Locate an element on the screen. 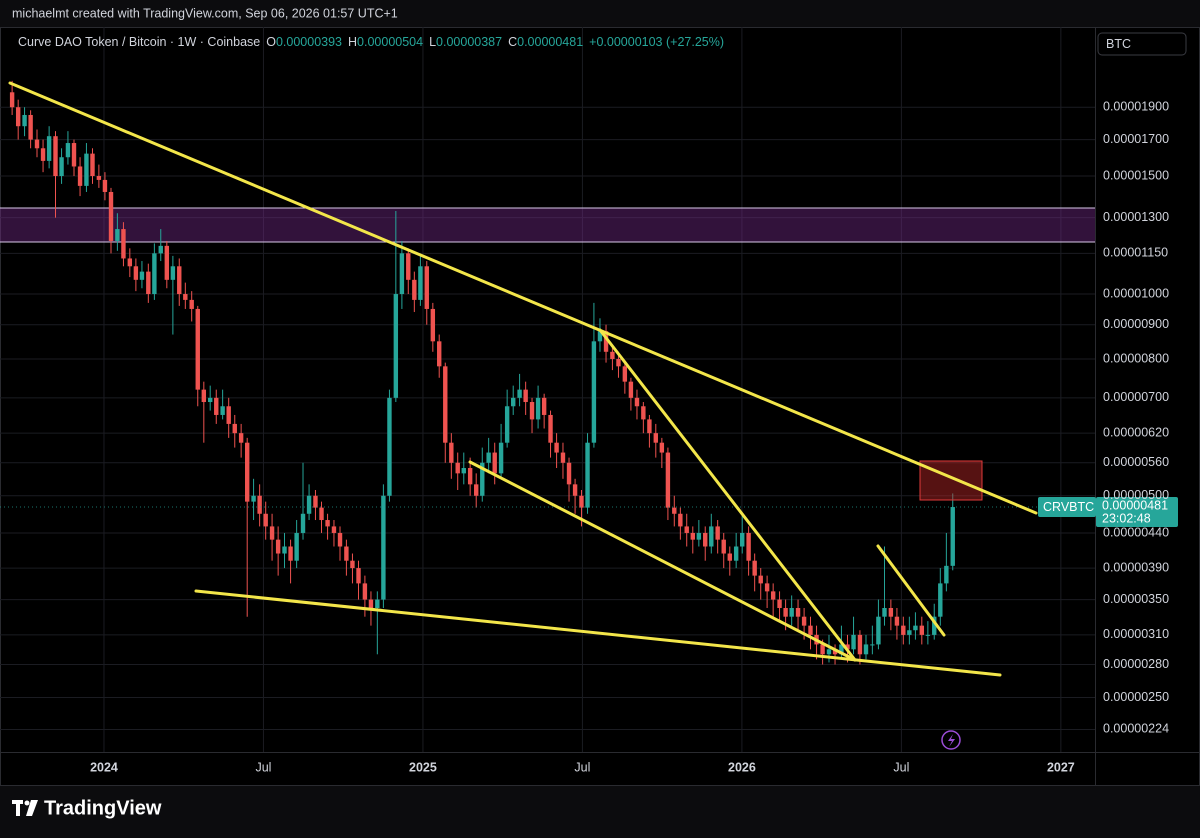  x-tick-label: 2026 is located at coordinates (742, 767).